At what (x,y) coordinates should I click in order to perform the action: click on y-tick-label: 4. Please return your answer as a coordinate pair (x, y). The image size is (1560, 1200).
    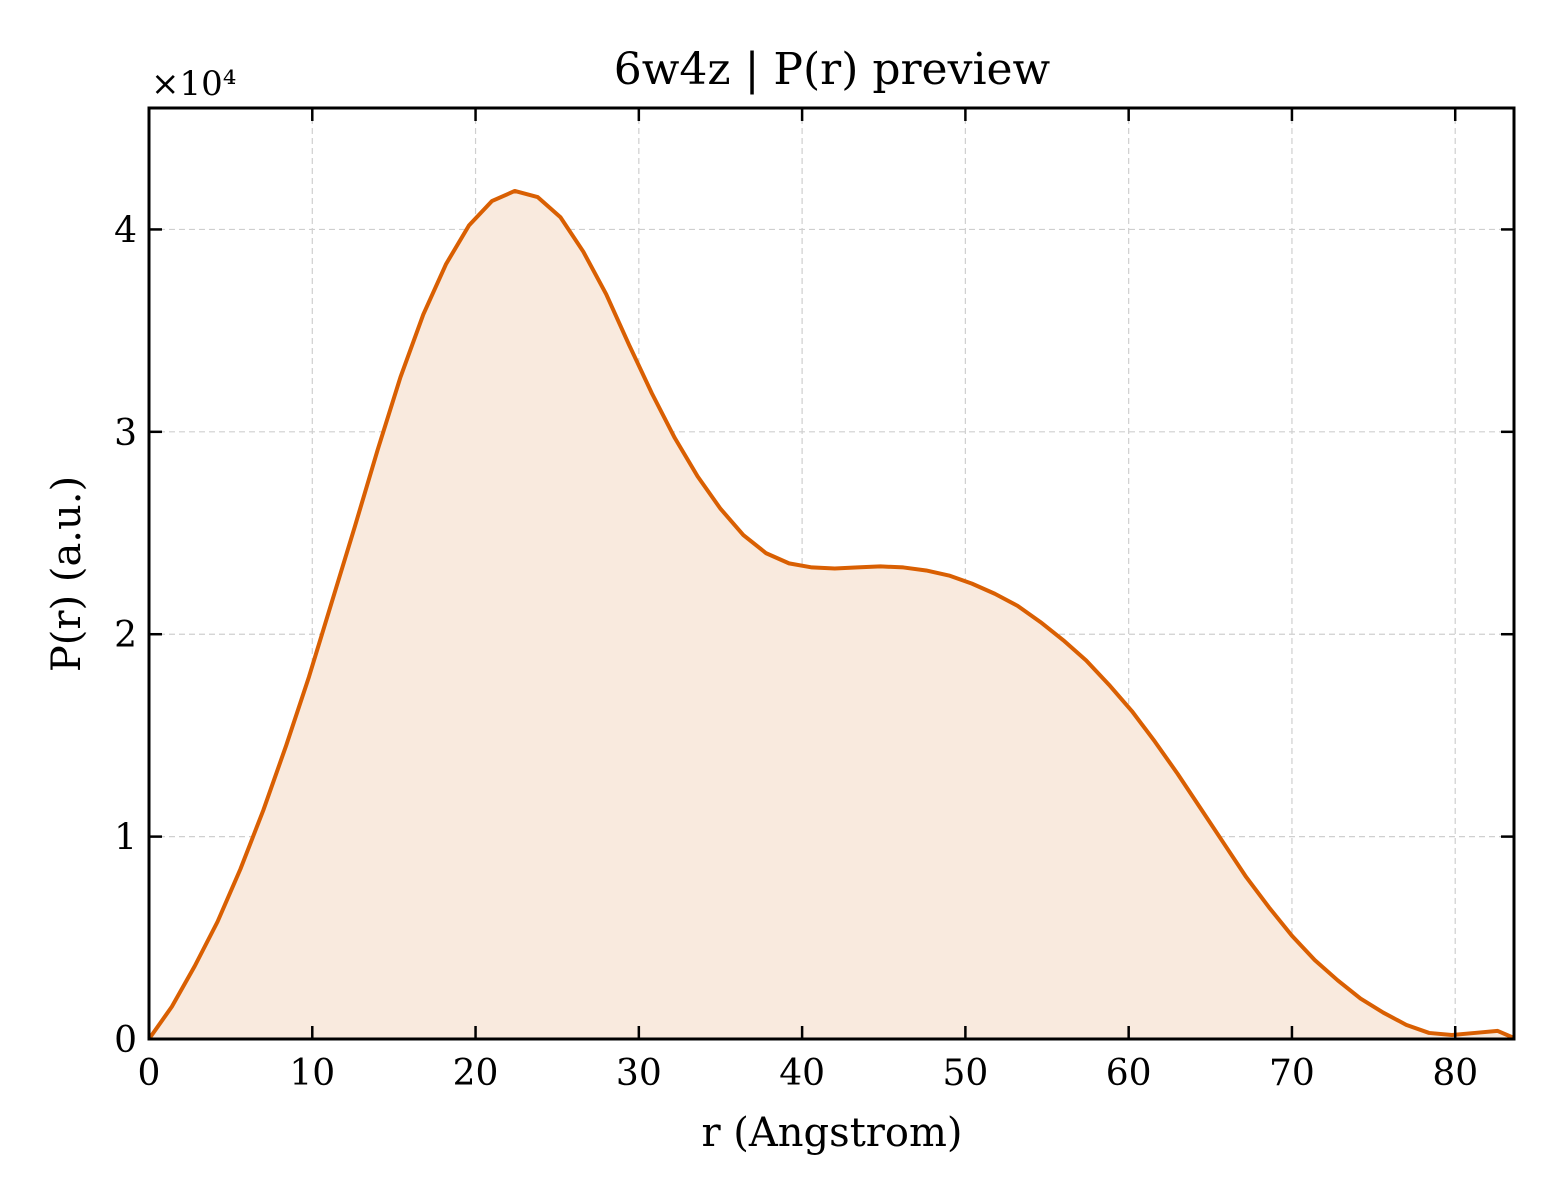
    Looking at the image, I should click on (125, 230).